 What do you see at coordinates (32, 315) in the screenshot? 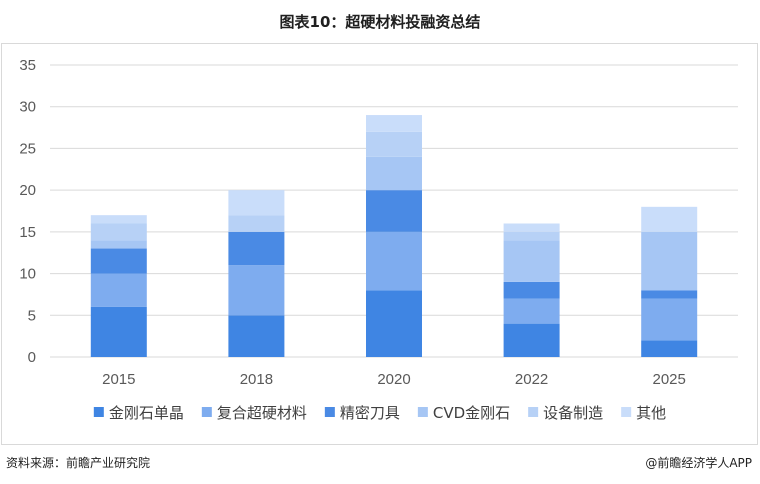
I see `y-tick-label: 5` at bounding box center [32, 315].